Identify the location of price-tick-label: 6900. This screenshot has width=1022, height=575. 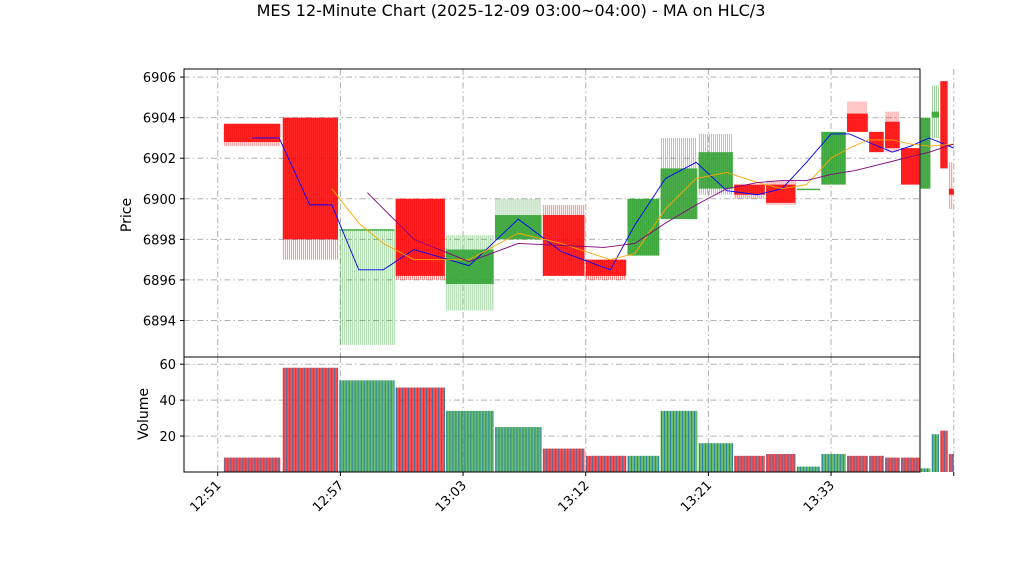
(159, 200).